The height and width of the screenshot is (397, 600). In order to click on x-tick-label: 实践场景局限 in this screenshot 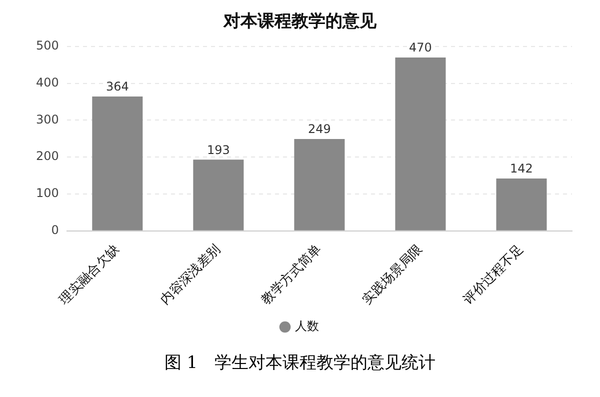, I will do `click(393, 275)`.